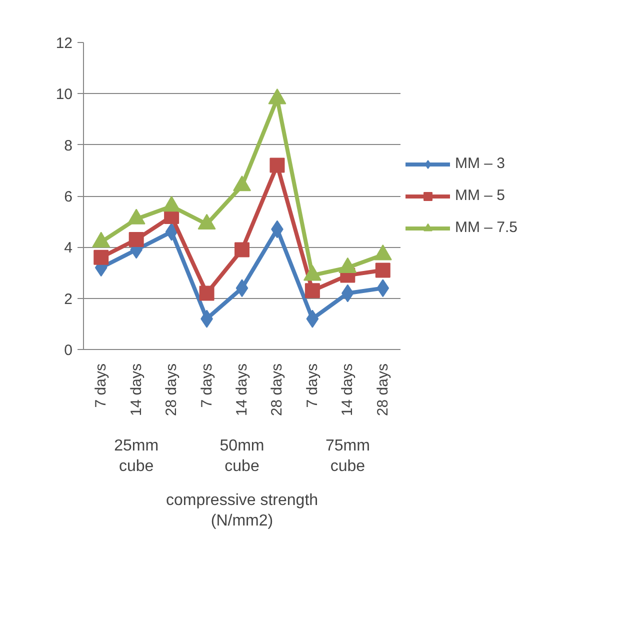 Image resolution: width=621 pixels, height=626 pixels. What do you see at coordinates (68, 248) in the screenshot?
I see `y-tick-label: 4` at bounding box center [68, 248].